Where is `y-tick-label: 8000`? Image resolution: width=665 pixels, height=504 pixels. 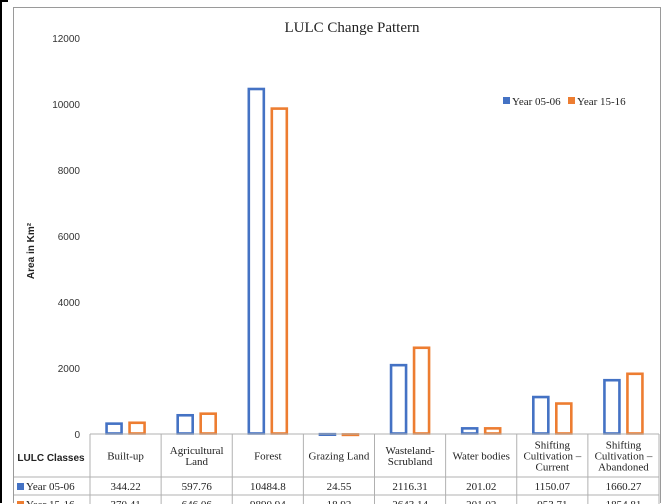 y-tick-label: 8000 is located at coordinates (69, 171).